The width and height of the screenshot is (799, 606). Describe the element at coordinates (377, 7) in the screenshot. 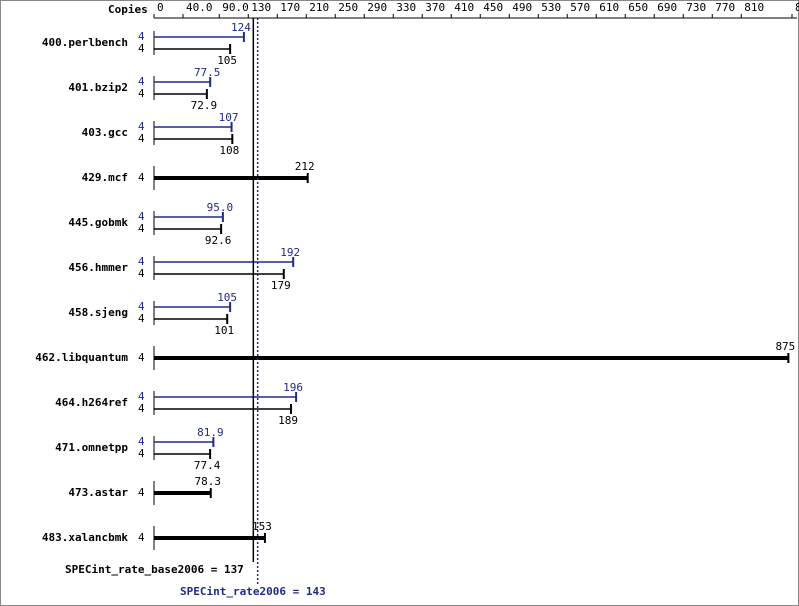

I see `x-tick-label: 290` at that location.